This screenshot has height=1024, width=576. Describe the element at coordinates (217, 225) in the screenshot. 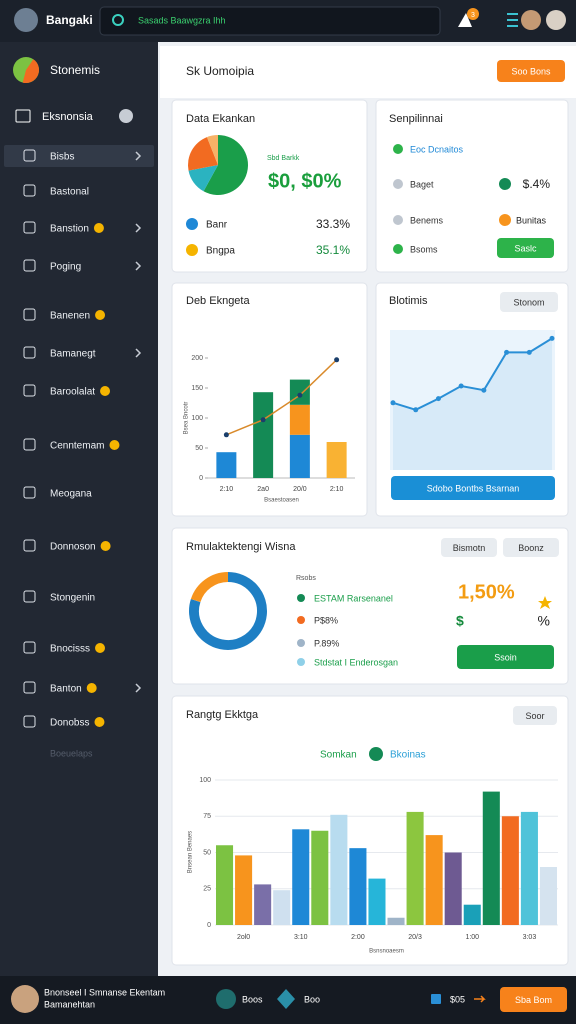

I see `row-label: Banr` at that location.